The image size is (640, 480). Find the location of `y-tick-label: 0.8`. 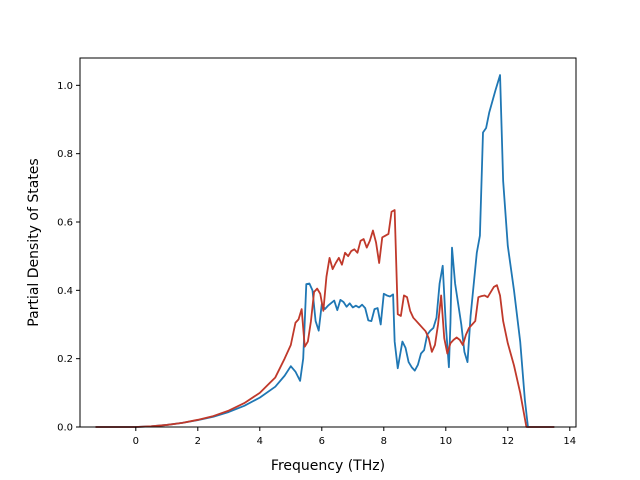

y-tick-label: 0.8 is located at coordinates (65, 154).